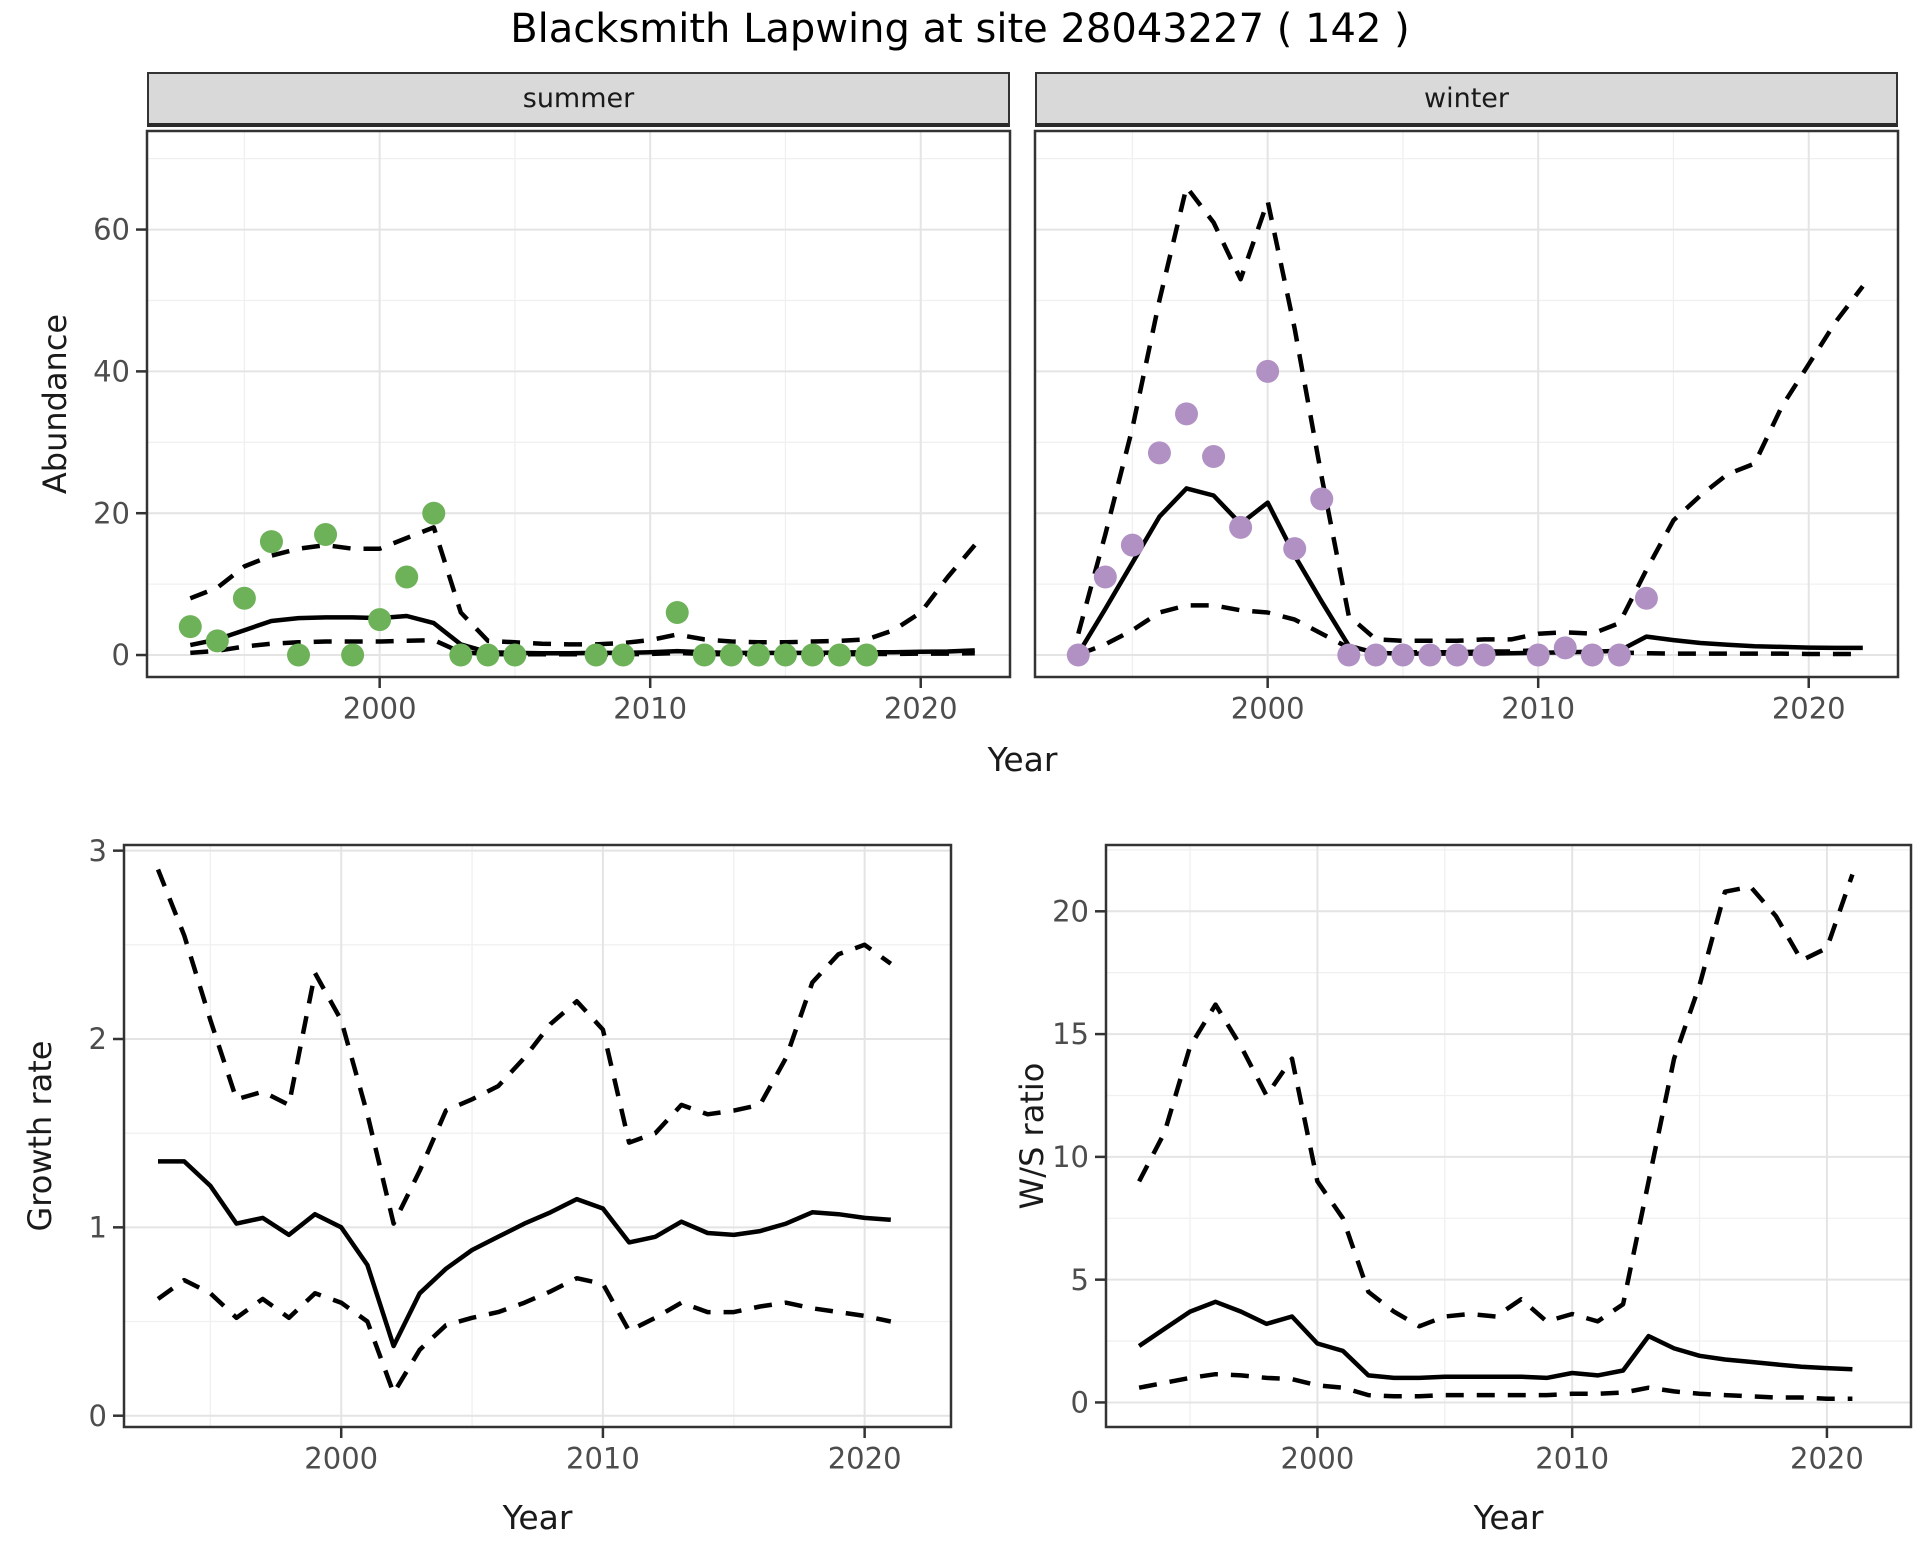 This screenshot has height=1560, width=1920. What do you see at coordinates (524, 1254) in the screenshot?
I see `growth-rate-mean-line` at bounding box center [524, 1254].